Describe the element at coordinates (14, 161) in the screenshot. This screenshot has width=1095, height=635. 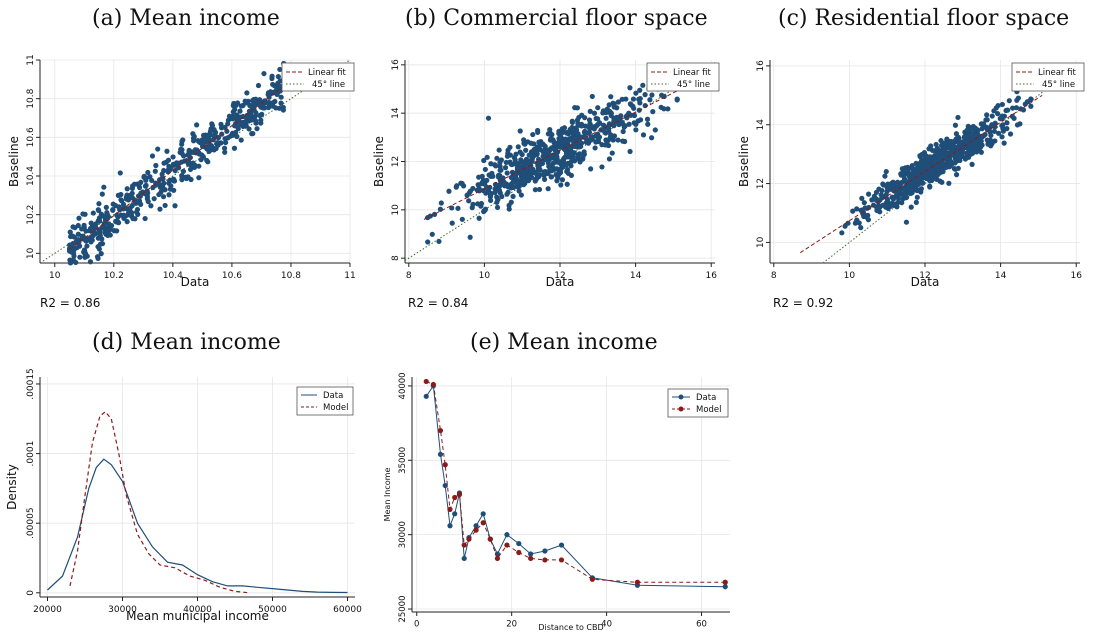
I see `y-axis-label: Baseline` at that location.